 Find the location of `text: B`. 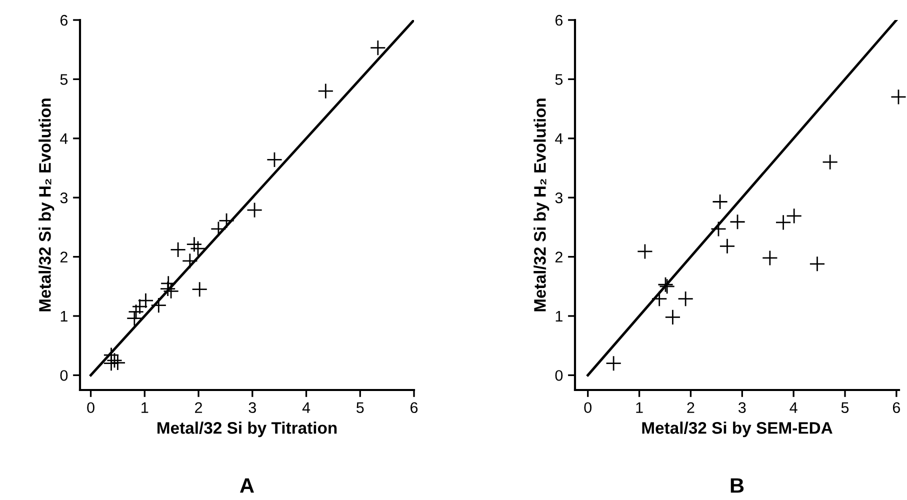

text: B is located at coordinates (737, 485).